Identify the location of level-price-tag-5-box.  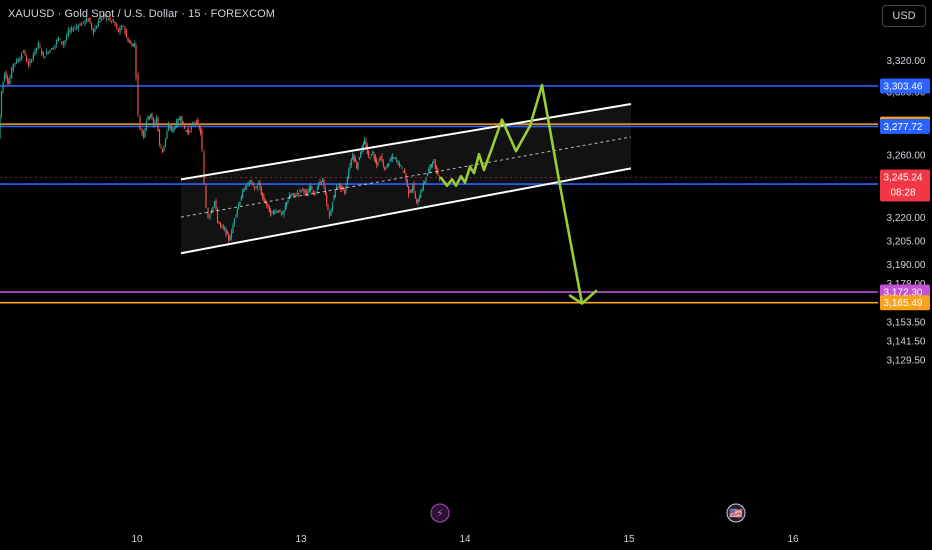
(905, 303).